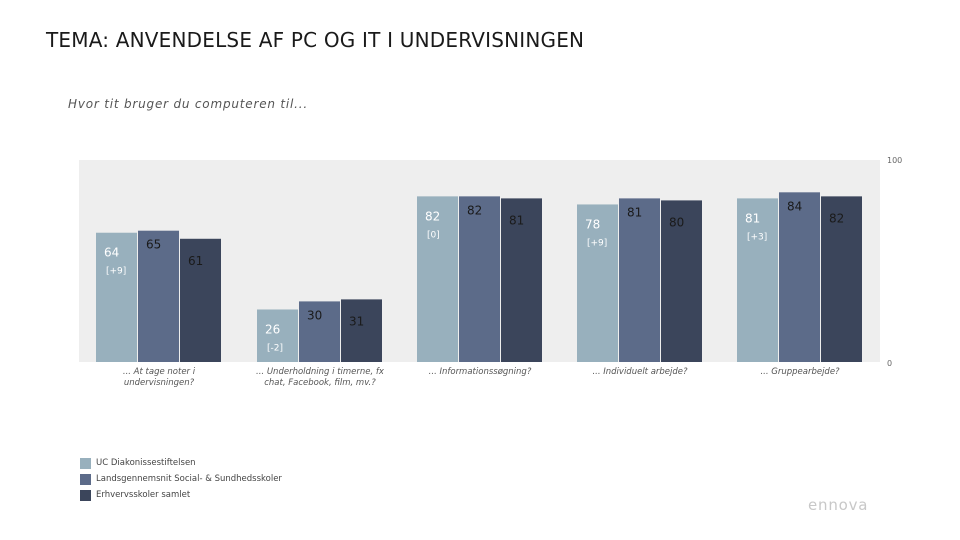 This screenshot has width=960, height=540. Describe the element at coordinates (153, 245) in the screenshot. I see `data-label: 65` at that location.